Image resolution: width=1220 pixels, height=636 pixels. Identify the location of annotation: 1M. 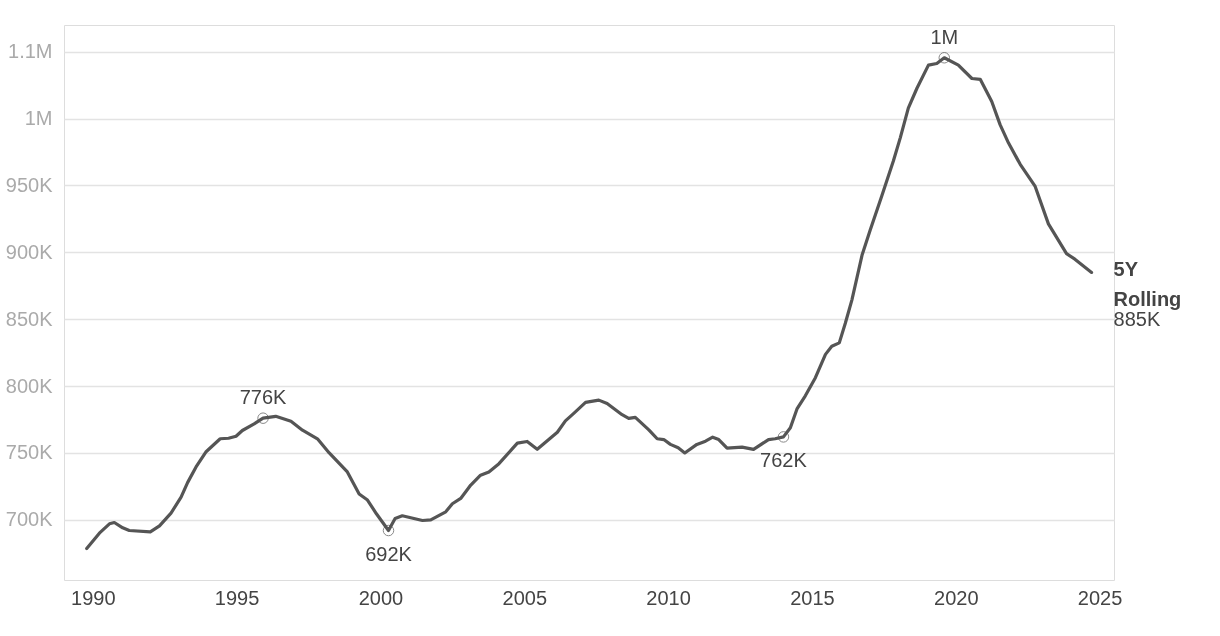
(944, 36).